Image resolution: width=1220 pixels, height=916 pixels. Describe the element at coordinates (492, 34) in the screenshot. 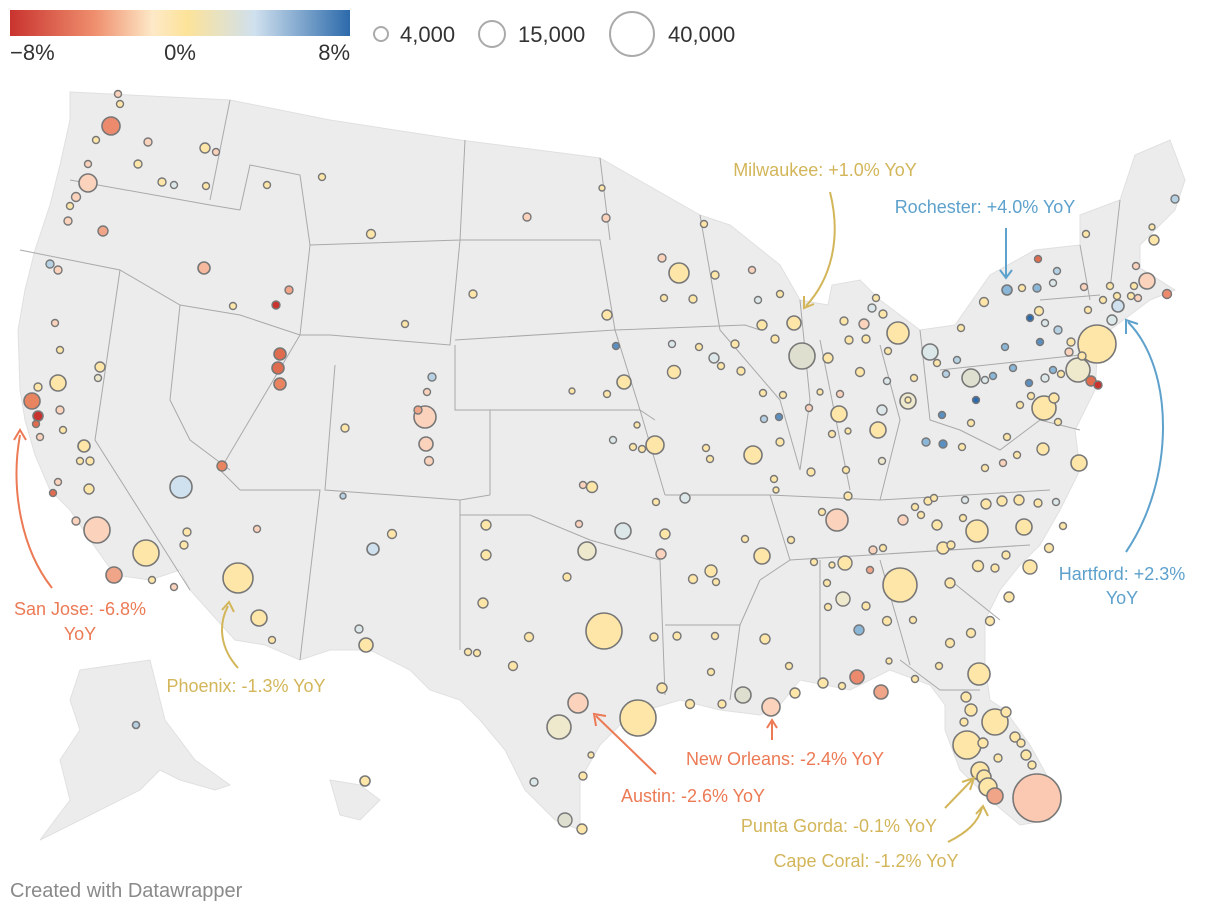

I see `size-legend-medium-circle` at that location.